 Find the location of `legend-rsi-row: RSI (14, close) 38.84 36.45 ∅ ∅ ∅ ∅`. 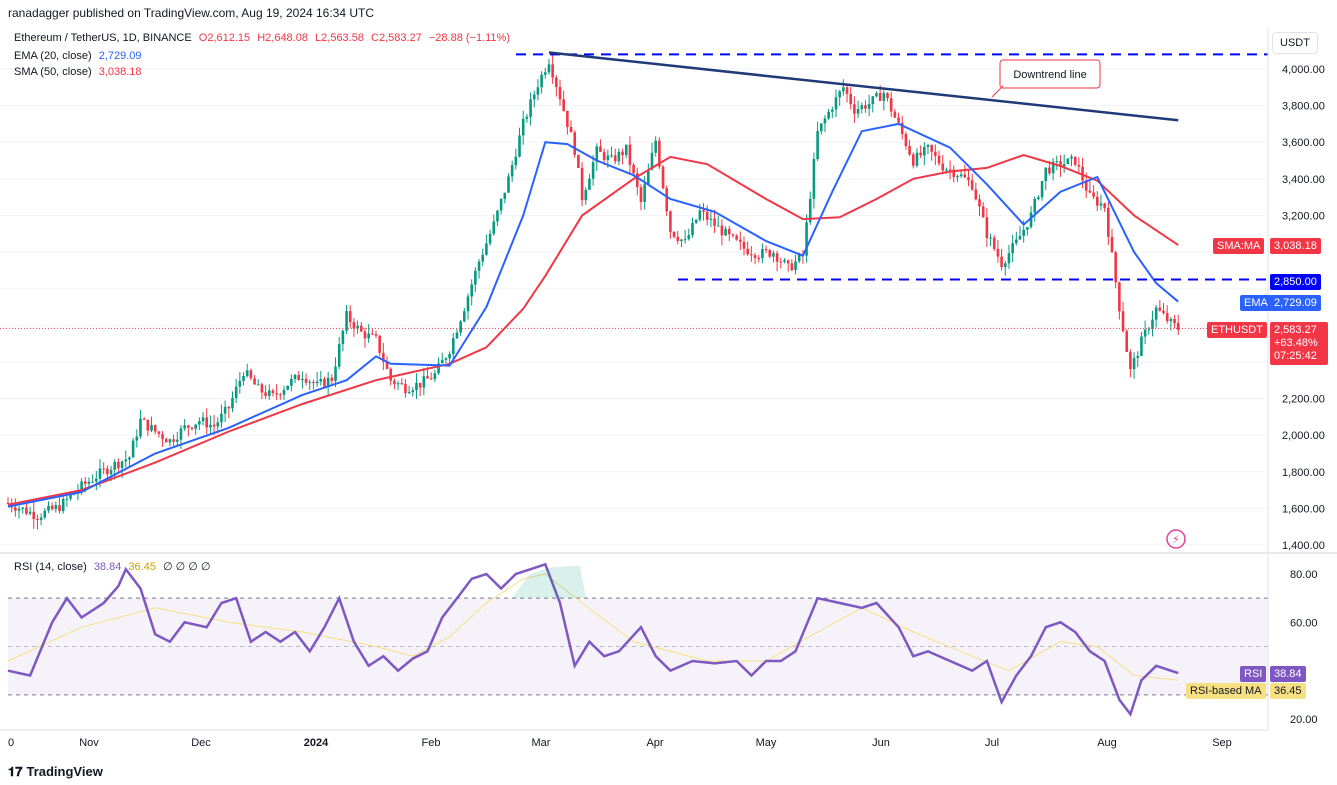

legend-rsi-row: RSI (14, close) 38.84 36.45 ∅ ∅ ∅ ∅ is located at coordinates (112, 566).